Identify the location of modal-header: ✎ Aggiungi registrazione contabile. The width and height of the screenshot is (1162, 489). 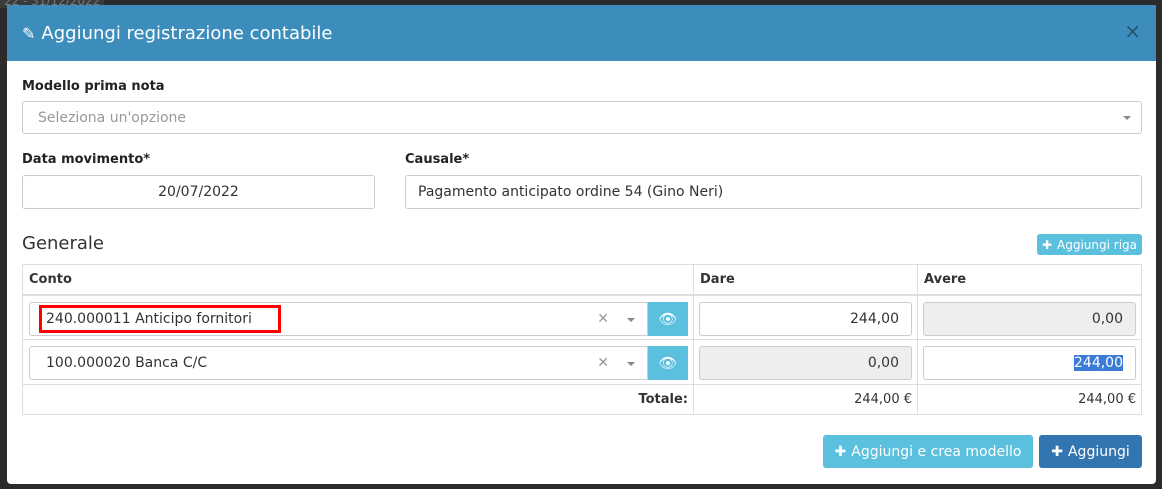
(581, 33).